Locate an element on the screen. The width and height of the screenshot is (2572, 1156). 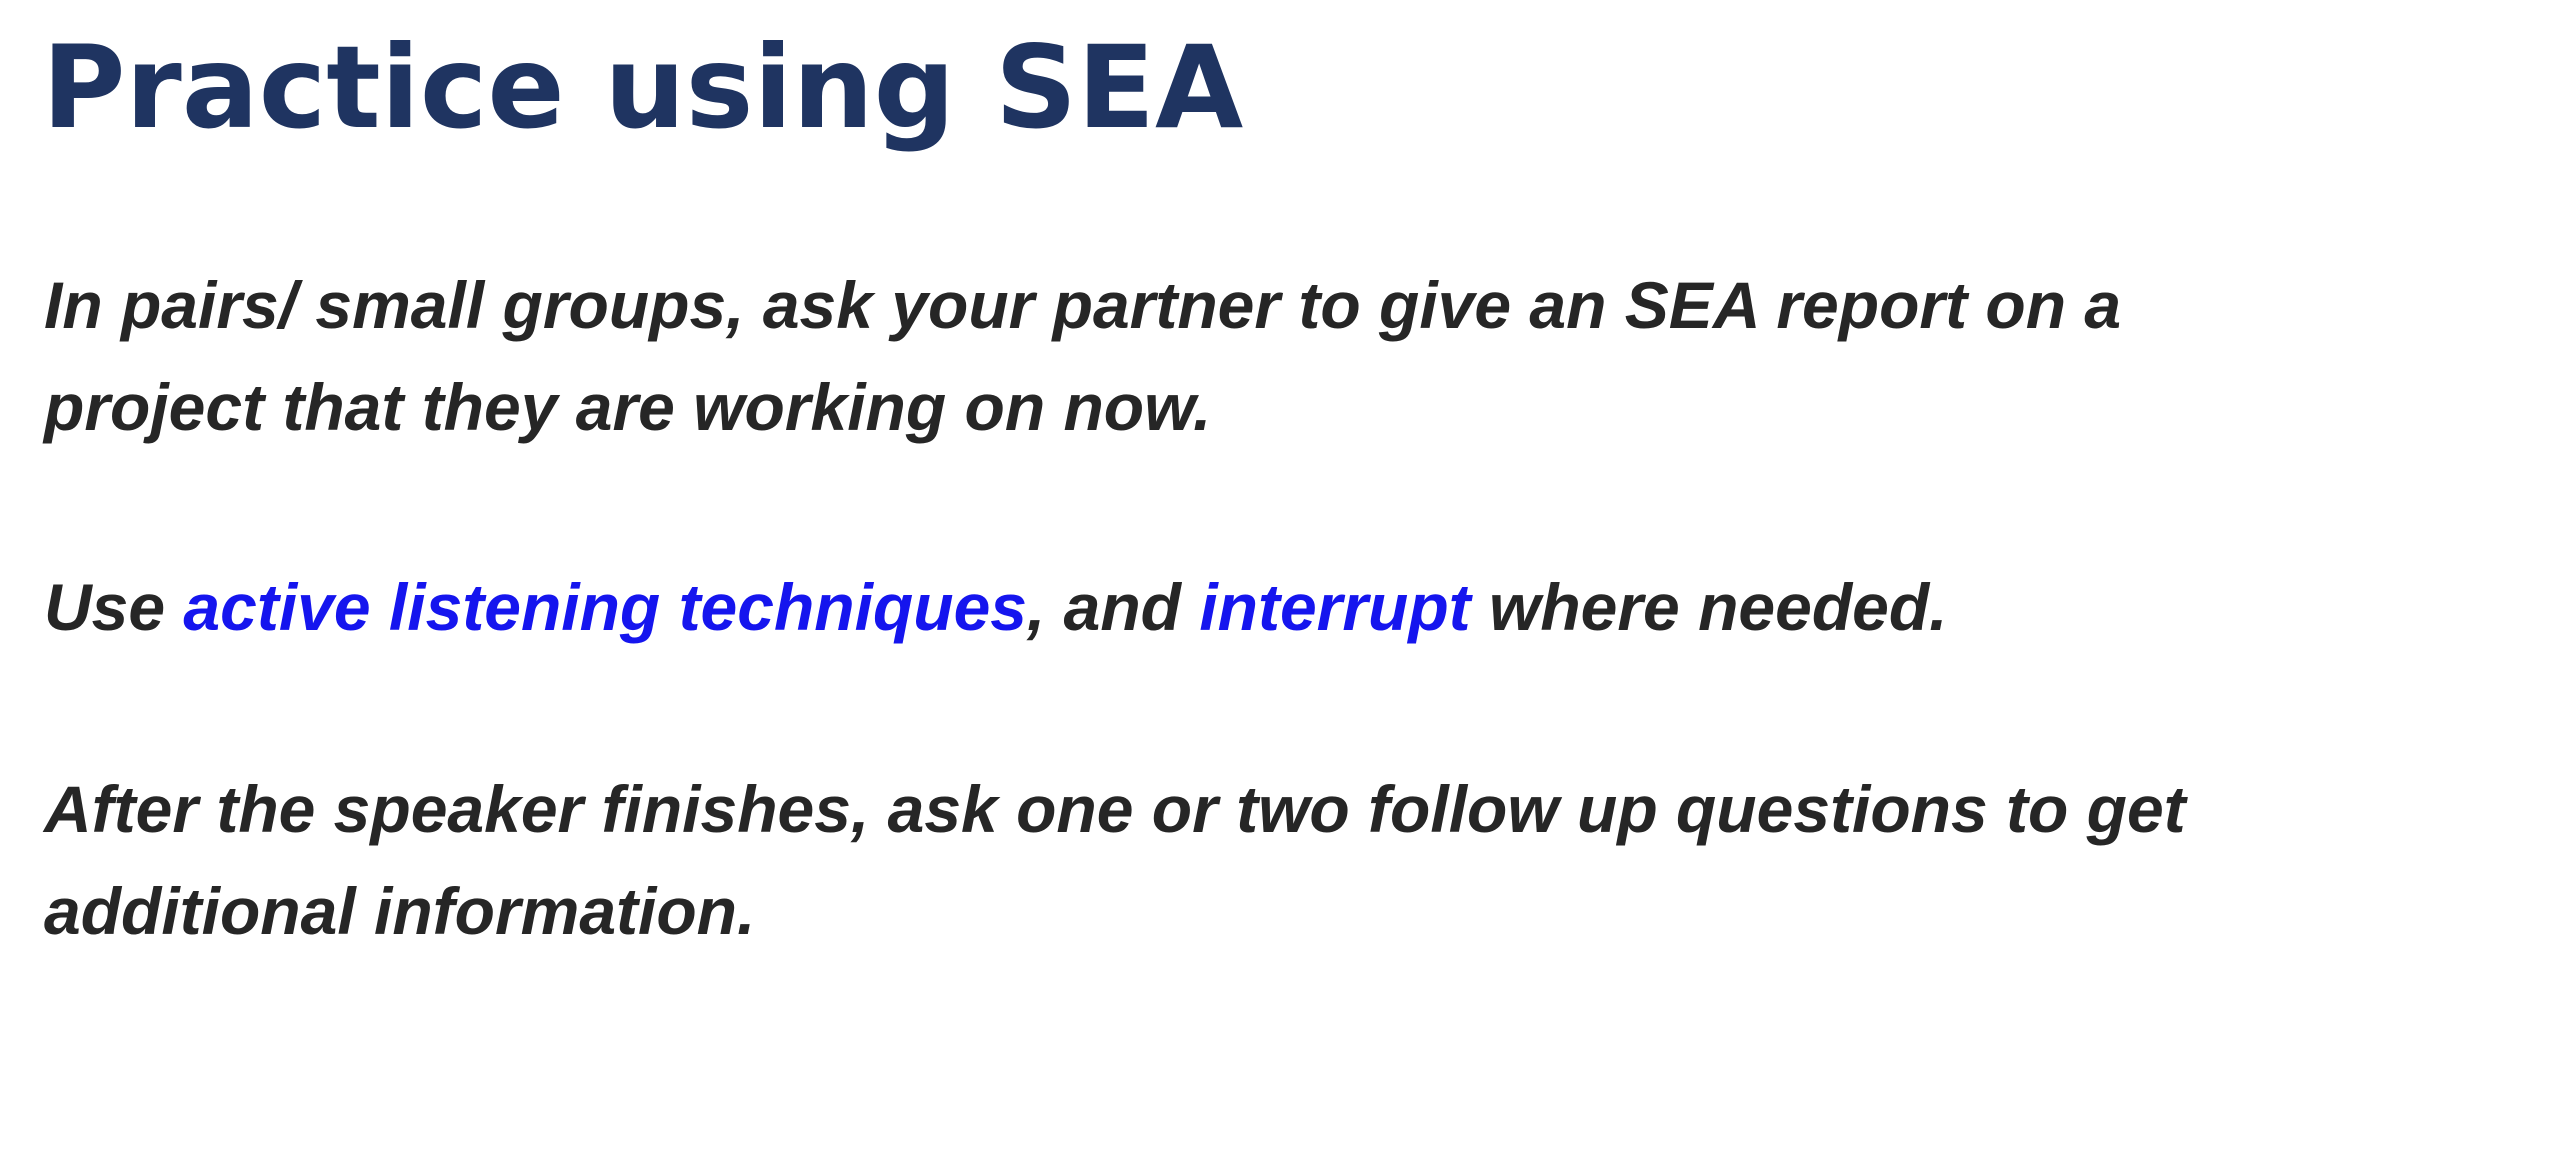
paragraph-line: project that they are working on now. is located at coordinates (628, 407).